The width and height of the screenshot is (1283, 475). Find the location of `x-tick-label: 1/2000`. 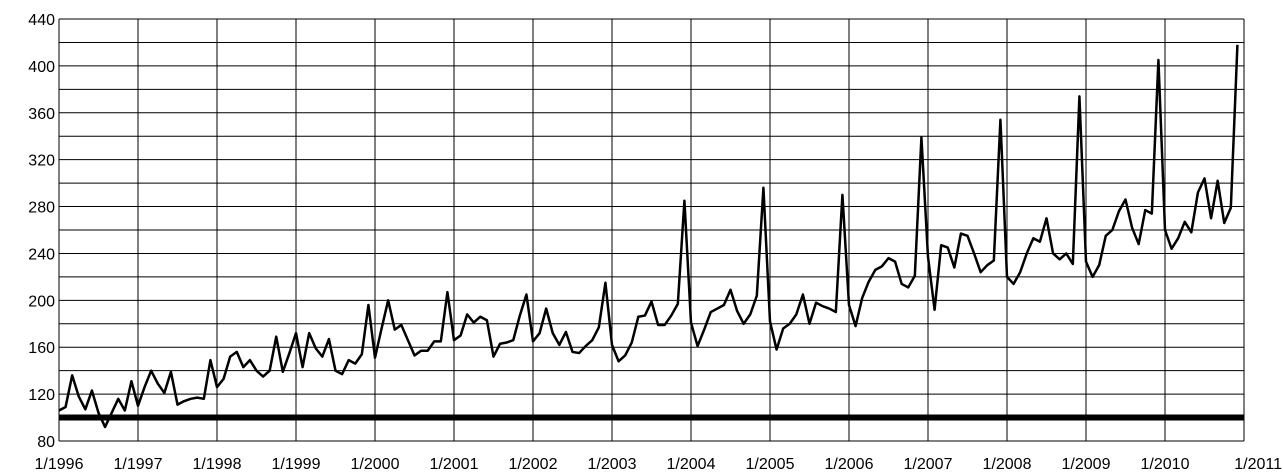

x-tick-label: 1/2000 is located at coordinates (375, 464).